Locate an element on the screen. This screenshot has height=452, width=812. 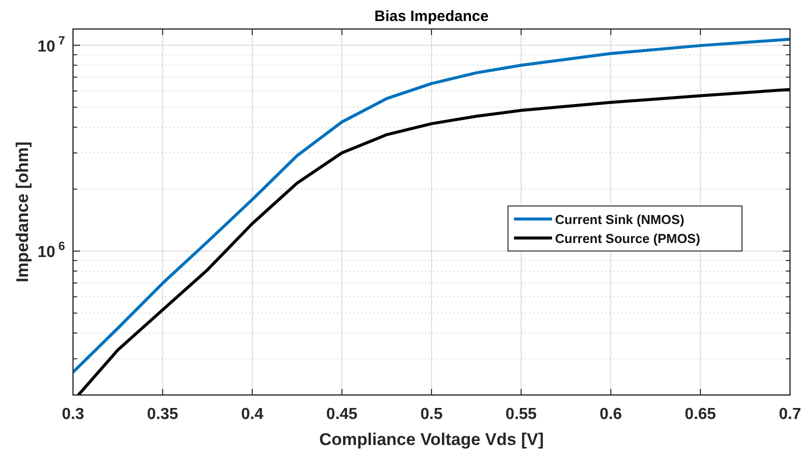
y-tick-label: 10$^{7}$ is located at coordinates (52, 44).